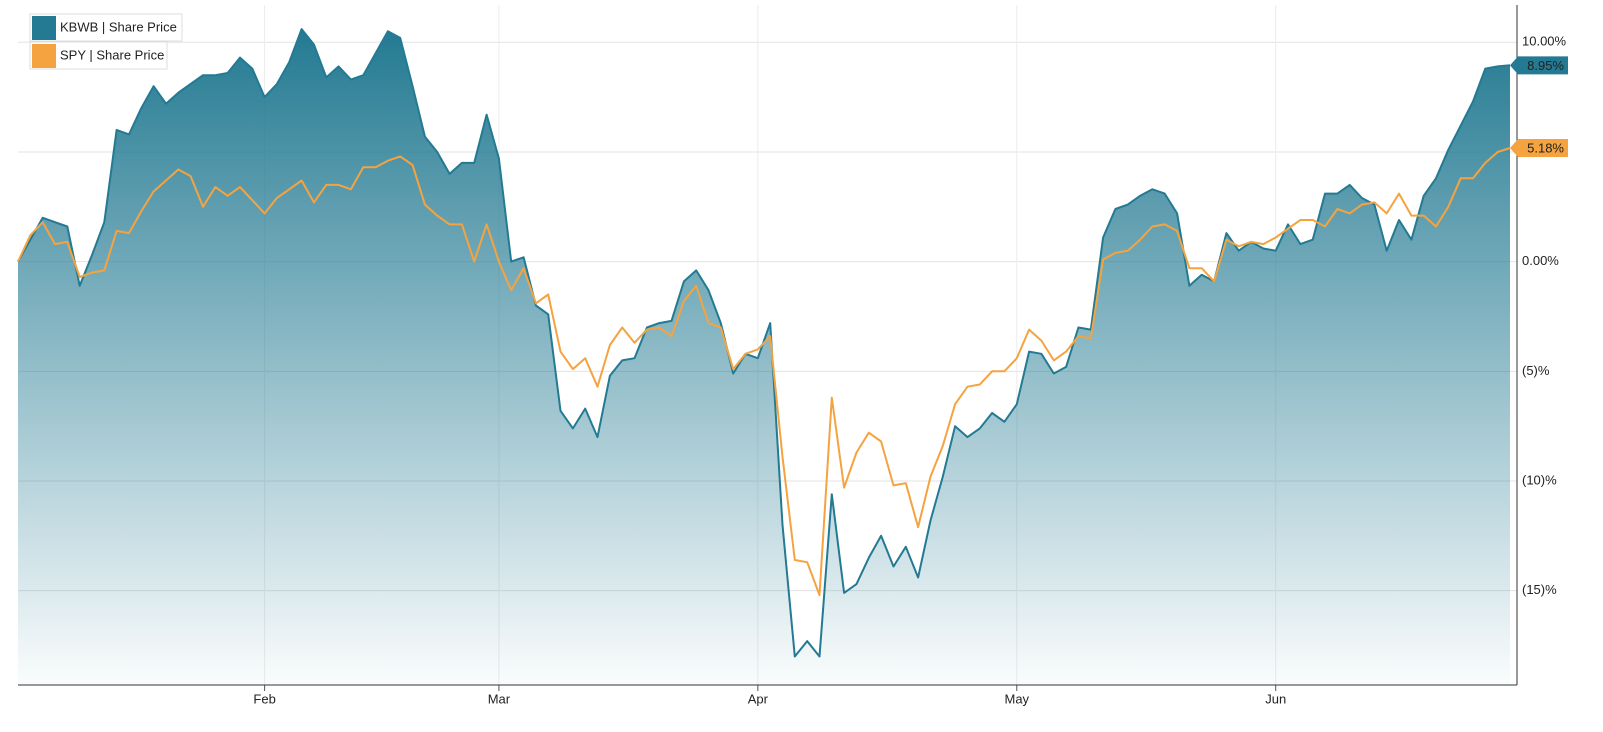 This screenshot has width=1603, height=732. Describe the element at coordinates (1016, 698) in the screenshot. I see `x-tick-label: May` at that location.